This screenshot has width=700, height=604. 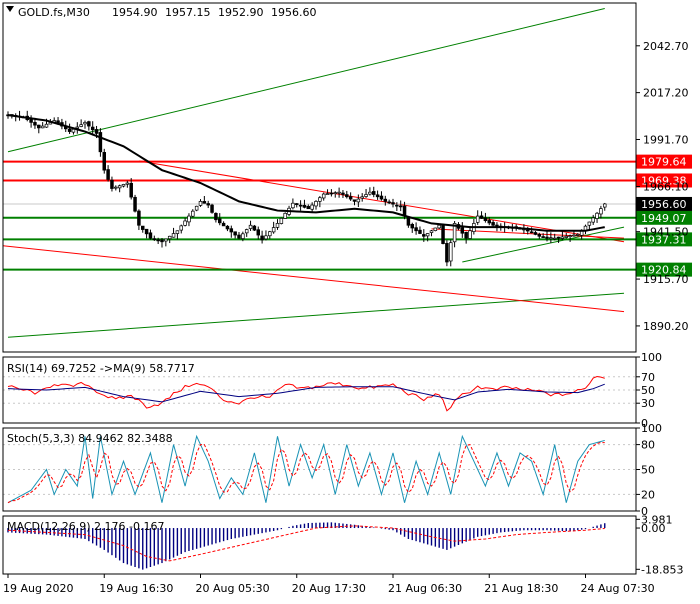 I want to click on current-price-label: 1956.60, so click(x=664, y=204).